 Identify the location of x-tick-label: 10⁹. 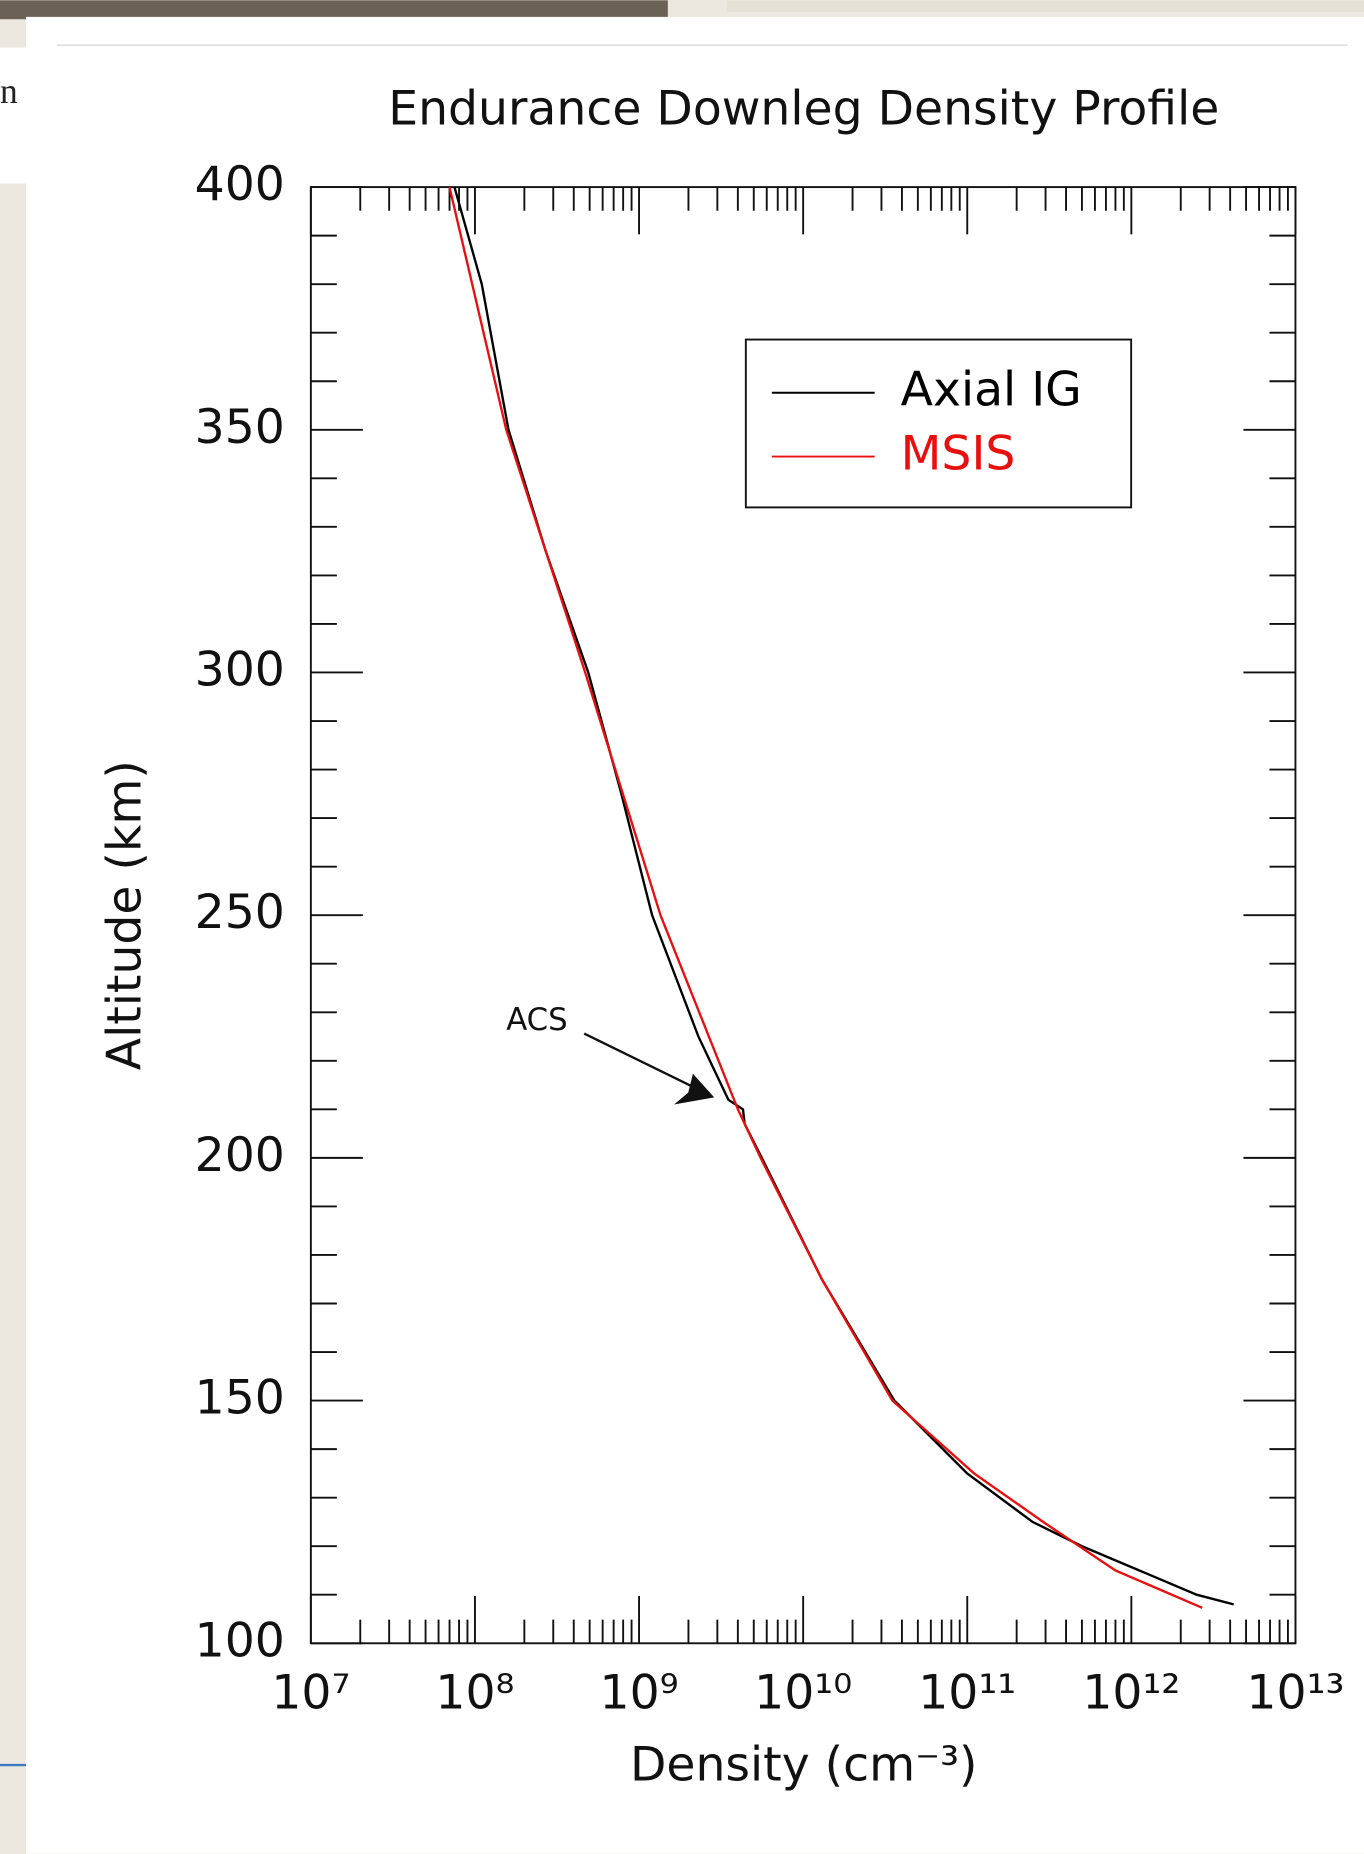
(639, 1692).